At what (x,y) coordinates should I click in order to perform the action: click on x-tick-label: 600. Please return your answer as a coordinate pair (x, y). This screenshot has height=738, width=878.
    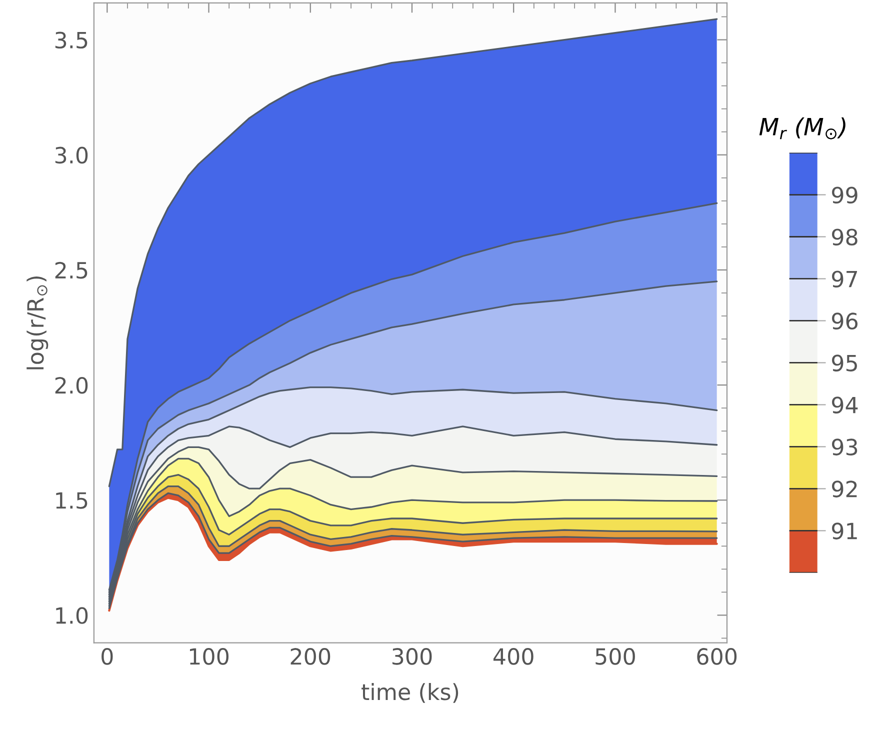
    Looking at the image, I should click on (717, 656).